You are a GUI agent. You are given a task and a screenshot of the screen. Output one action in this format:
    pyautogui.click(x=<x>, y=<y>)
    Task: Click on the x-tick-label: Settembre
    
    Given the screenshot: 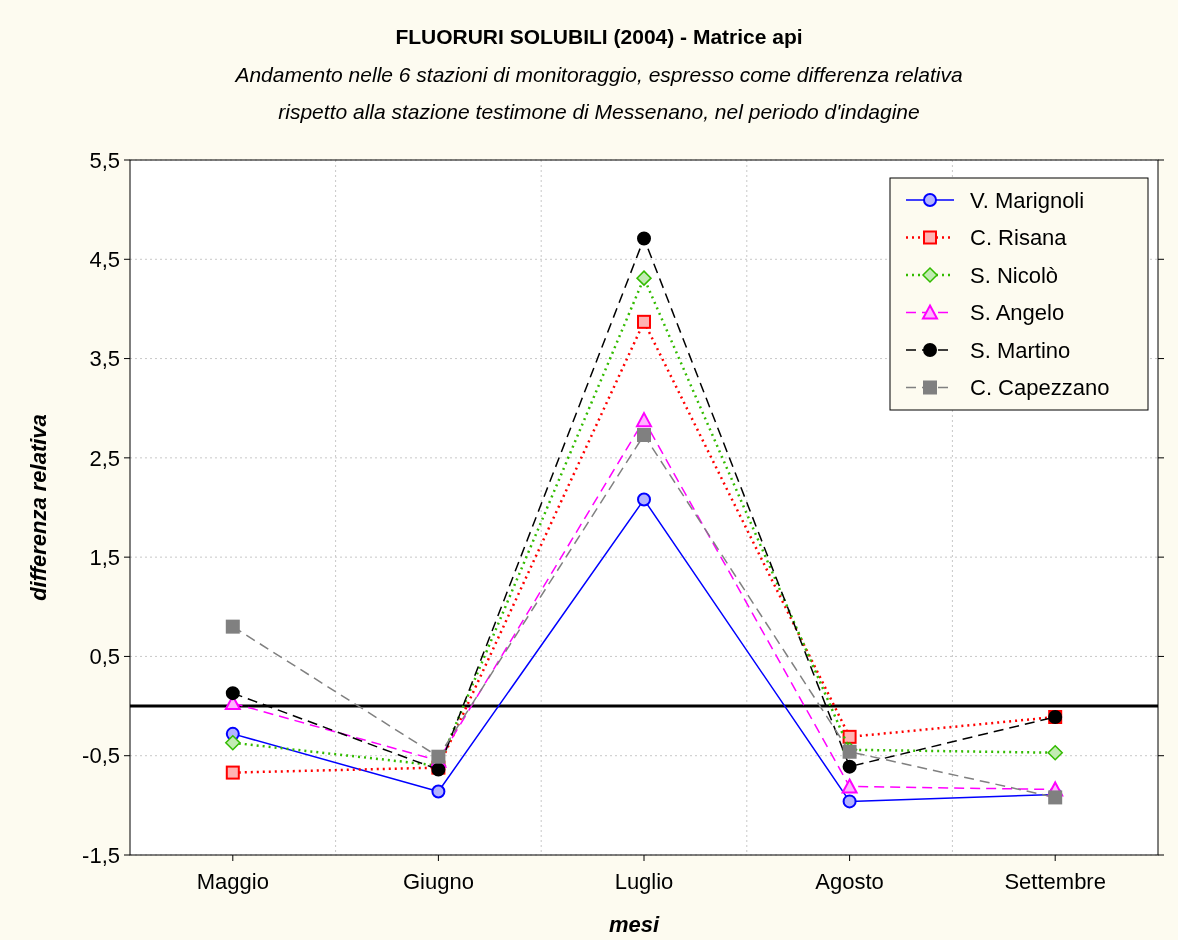 What is the action you would take?
    pyautogui.click(x=1055, y=881)
    